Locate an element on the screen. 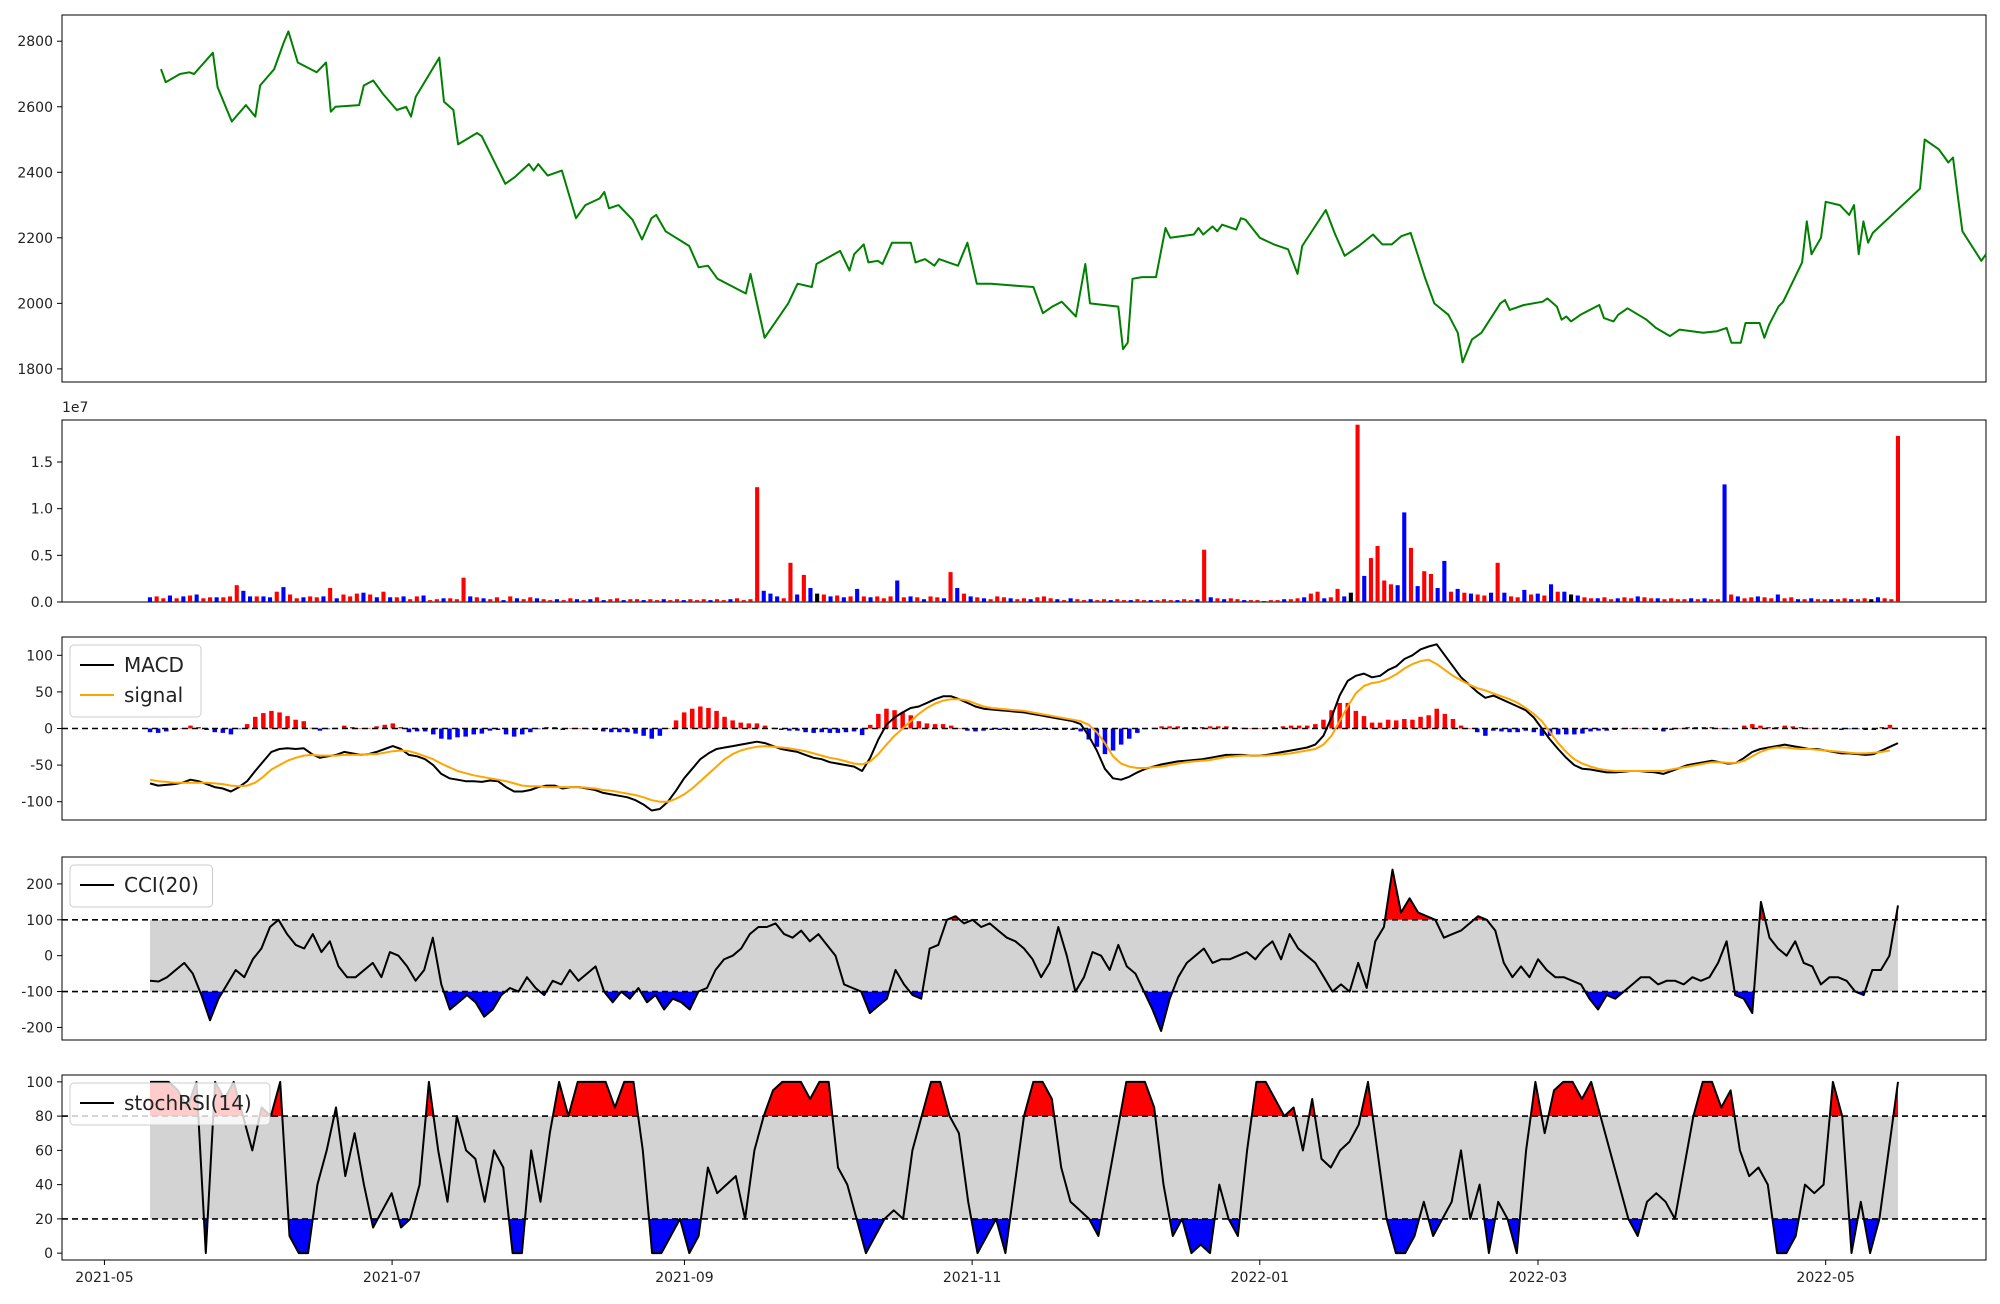 This screenshot has width=2000, height=1304. cci-ytick-label-4: 200 is located at coordinates (39, 885).